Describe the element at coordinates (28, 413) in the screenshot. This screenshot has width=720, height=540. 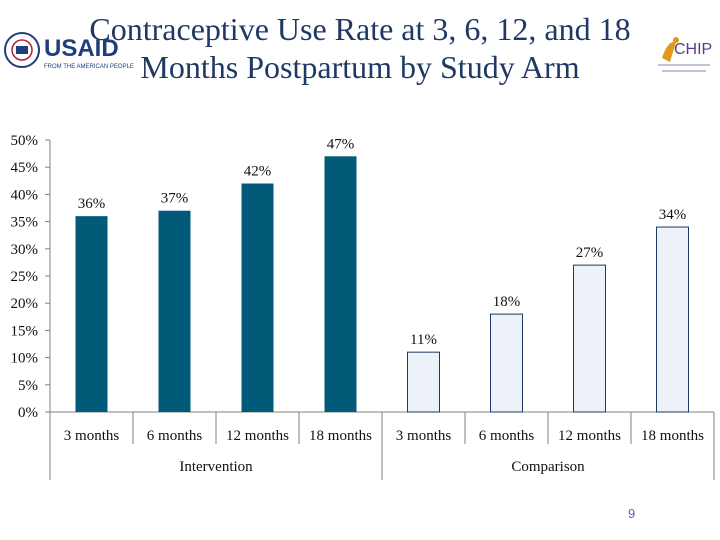
I see `y-tick-label: 0%` at that location.